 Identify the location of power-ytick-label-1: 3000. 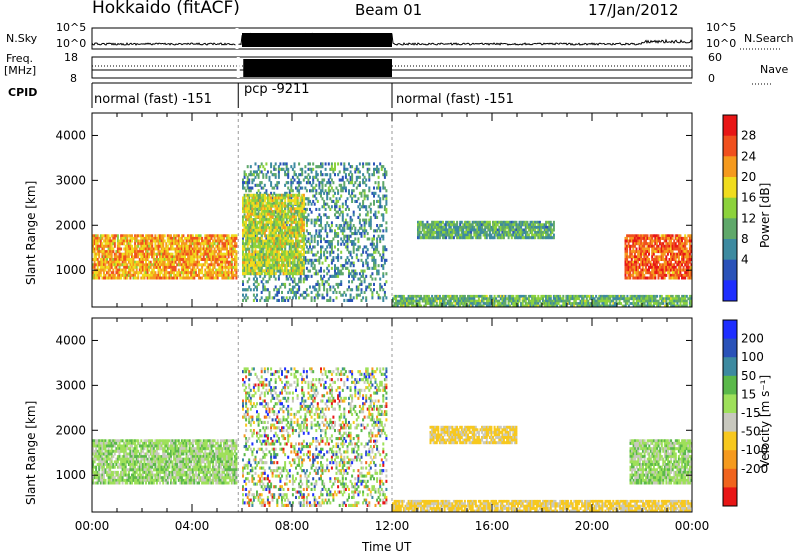
(70, 180).